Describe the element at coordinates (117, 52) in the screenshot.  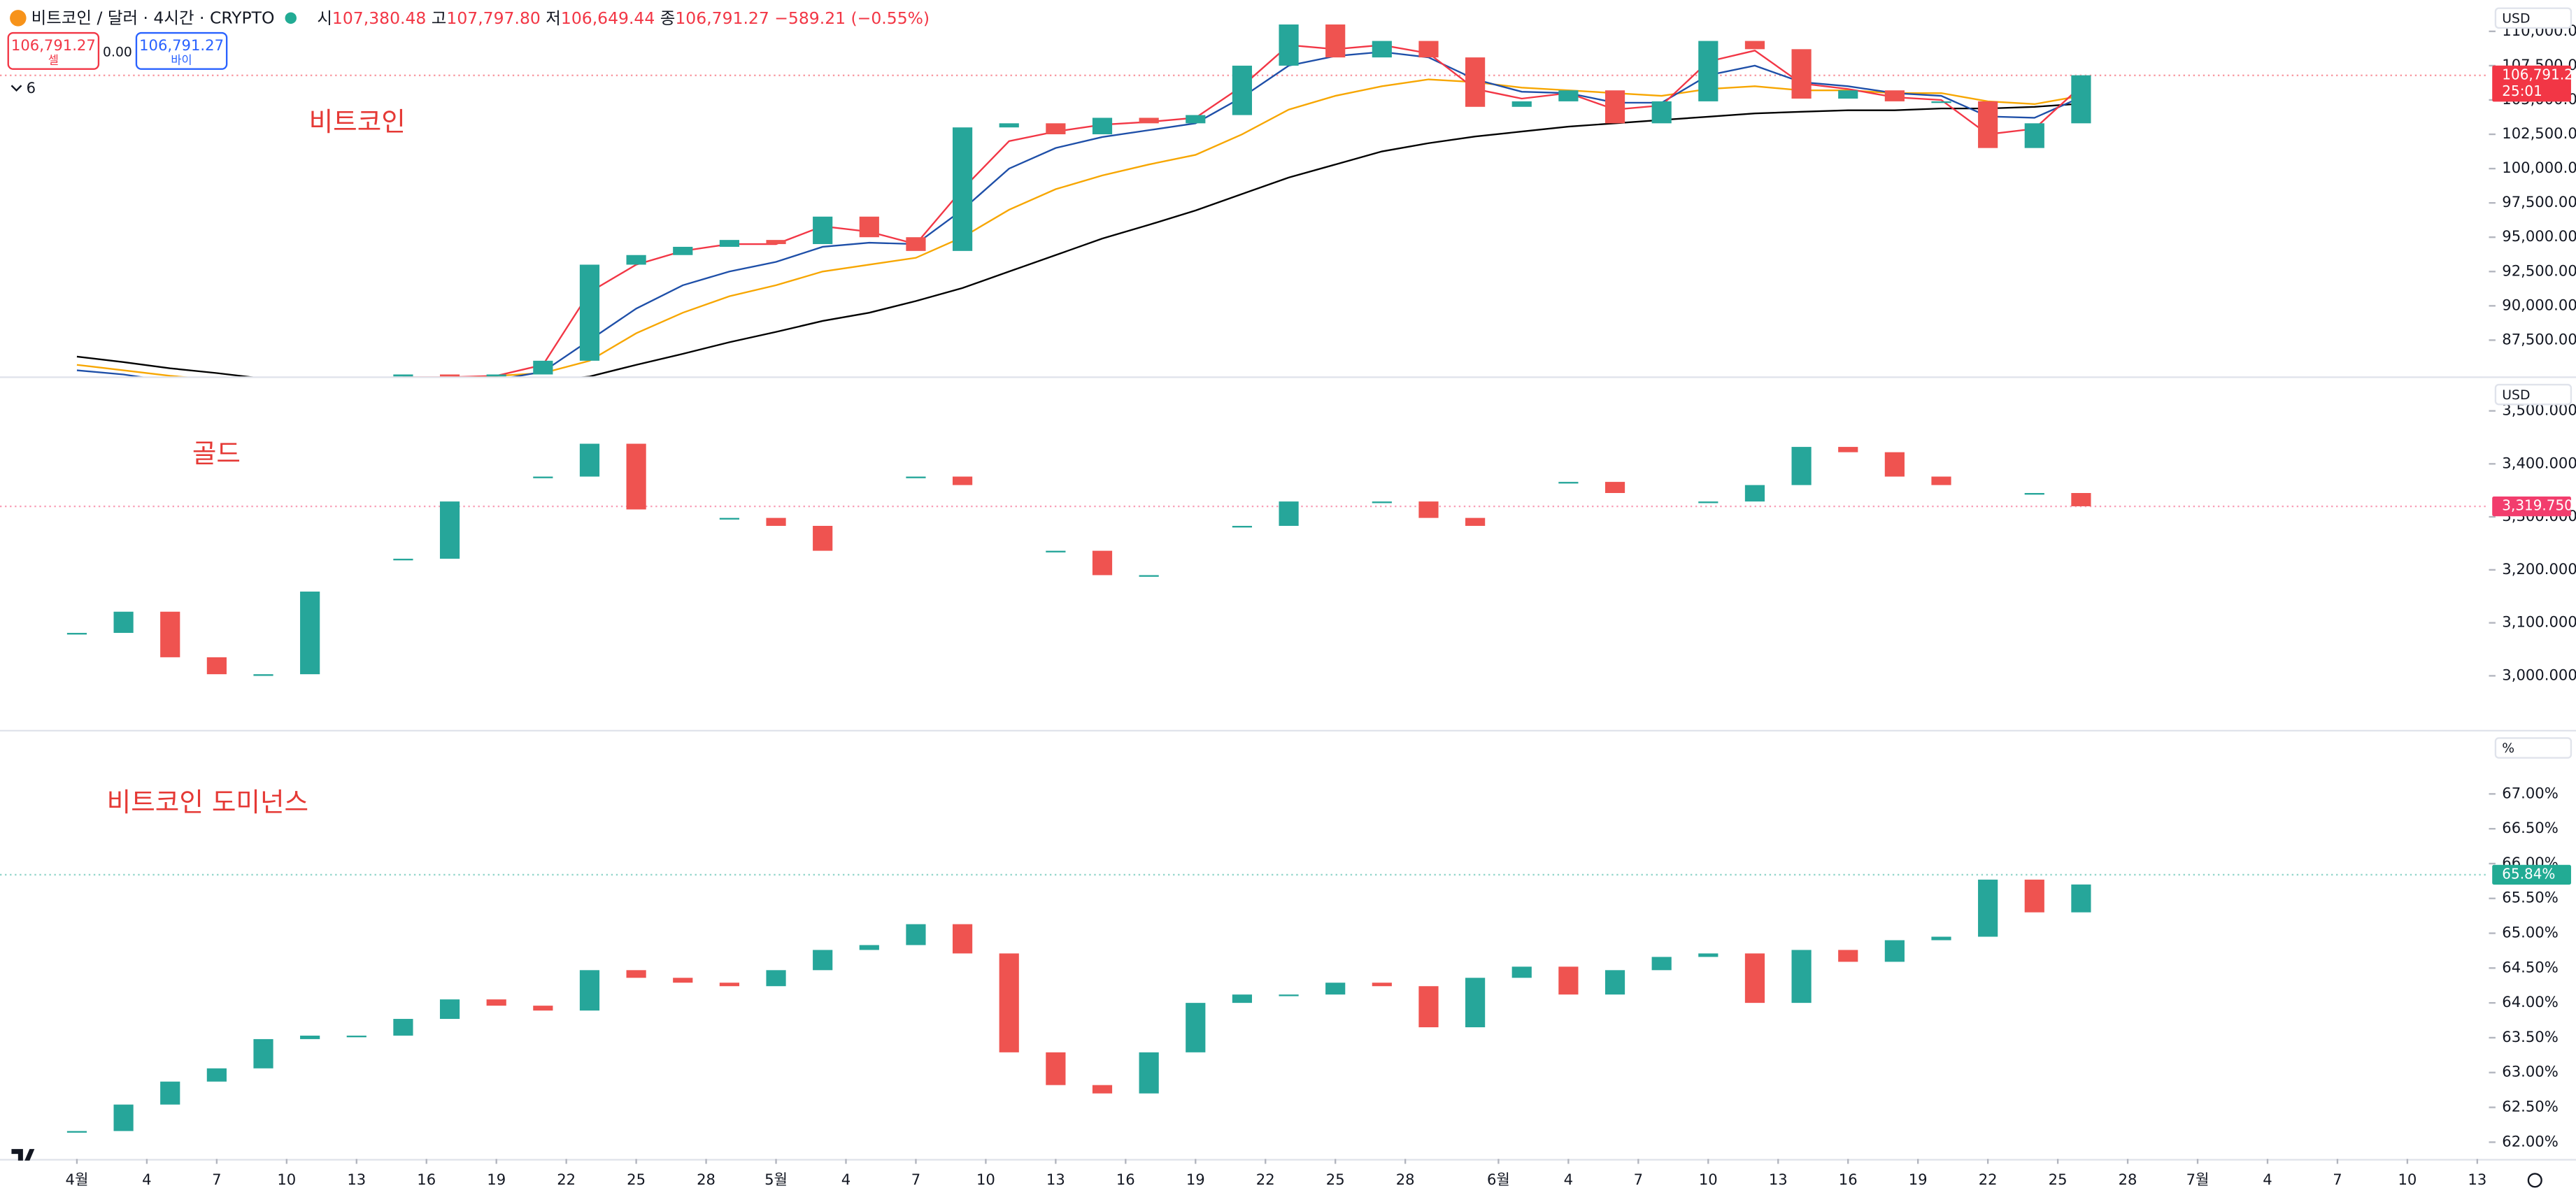
I see `spread: 0.00` at that location.